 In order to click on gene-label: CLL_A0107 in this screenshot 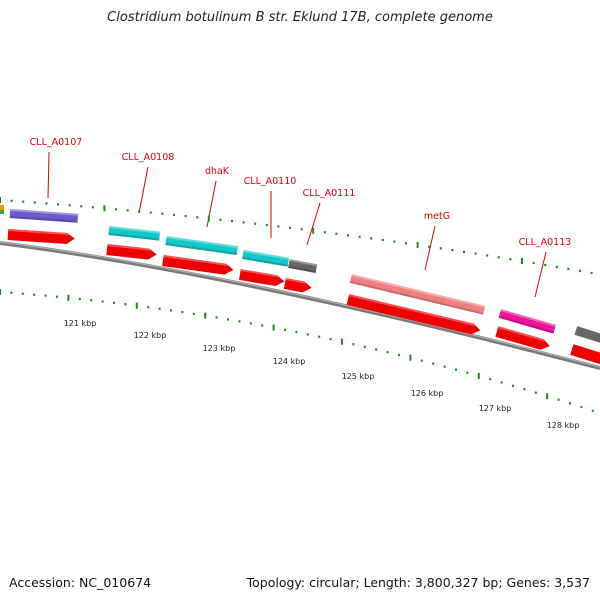, I will do `click(56, 142)`.